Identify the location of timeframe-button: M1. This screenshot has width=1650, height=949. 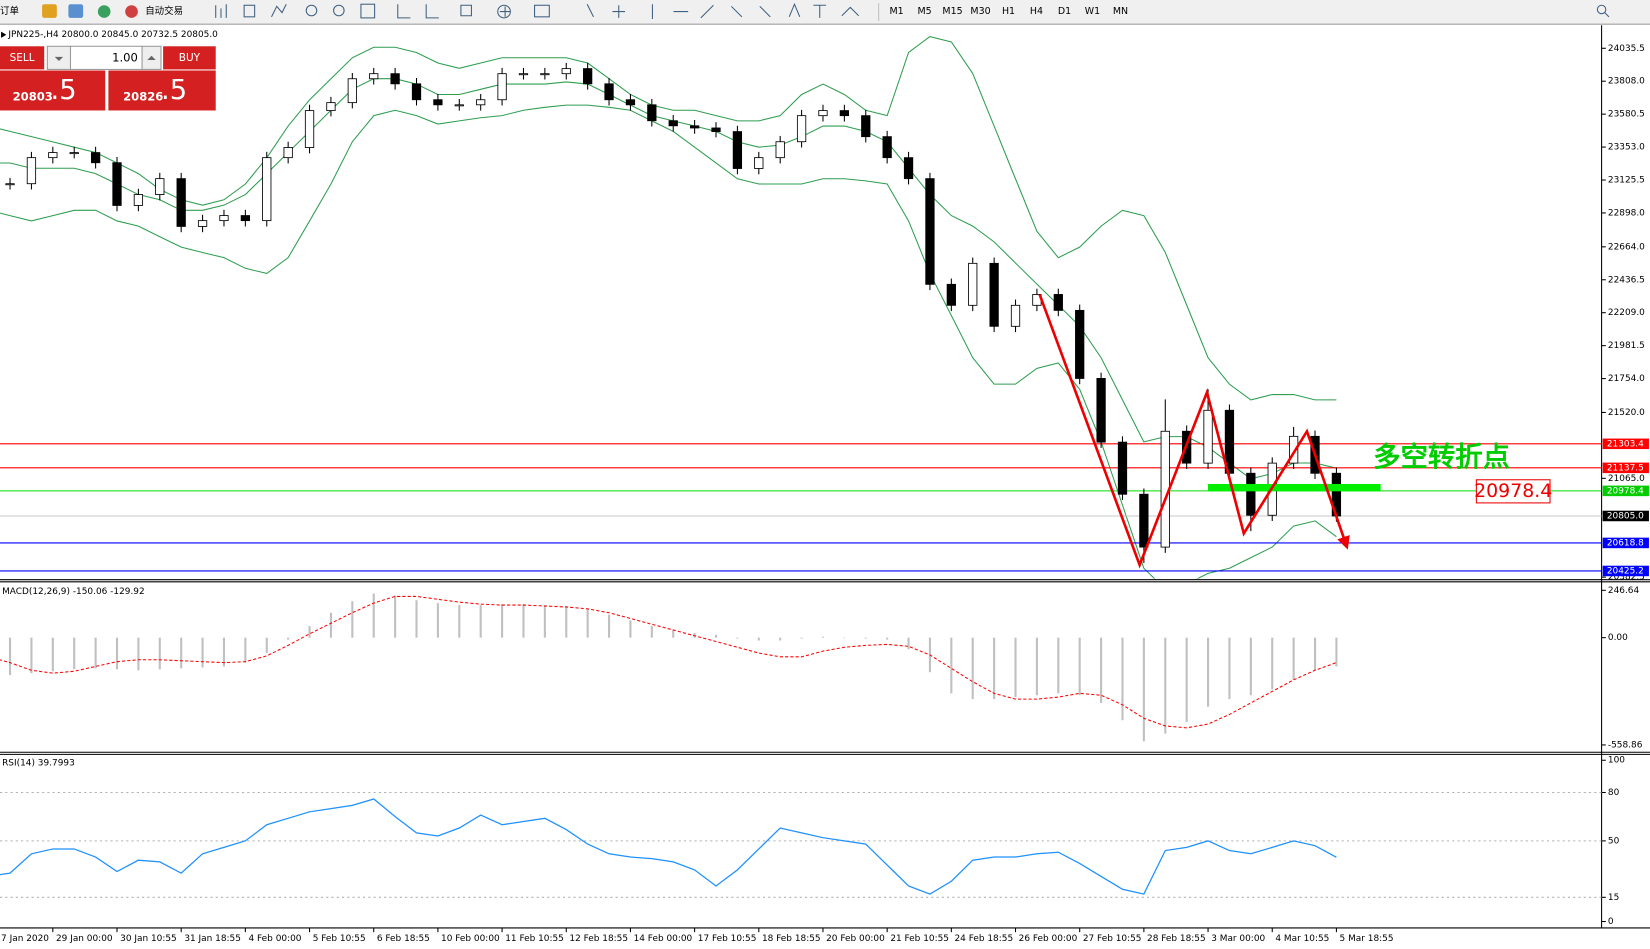
(896, 11).